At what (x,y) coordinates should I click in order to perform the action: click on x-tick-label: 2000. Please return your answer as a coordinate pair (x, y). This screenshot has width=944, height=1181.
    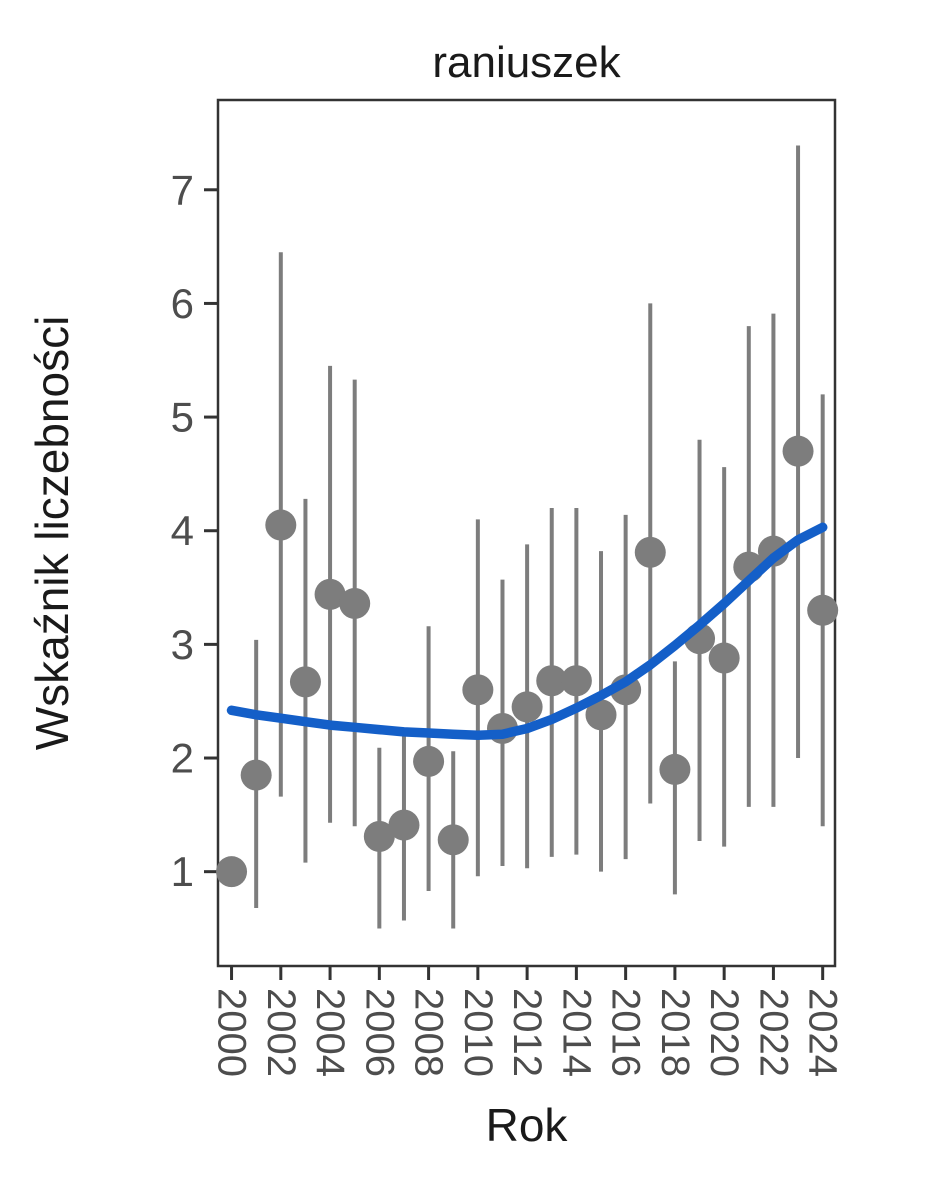
    Looking at the image, I should click on (232, 1032).